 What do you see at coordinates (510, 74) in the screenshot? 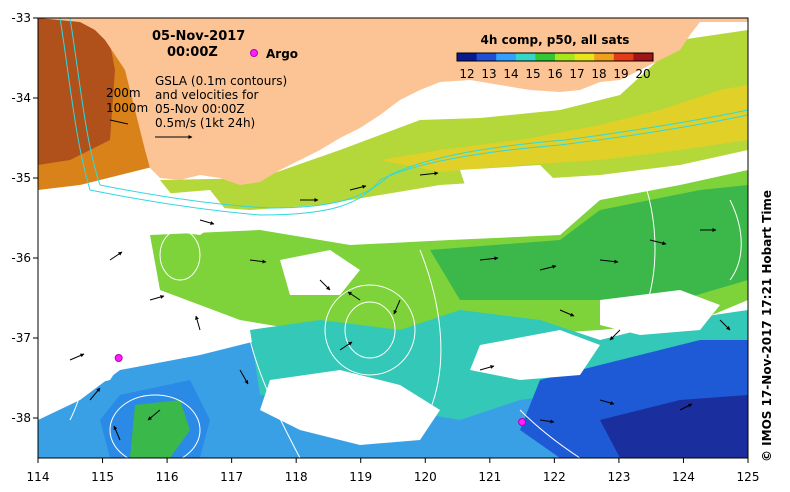
I see `colorbar-tick-label: 14` at bounding box center [510, 74].